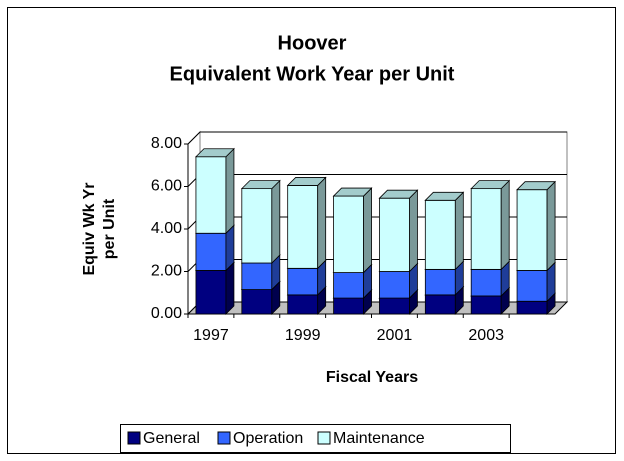 This screenshot has height=461, width=624. What do you see at coordinates (268, 438) in the screenshot?
I see `legend-label: Operation` at bounding box center [268, 438].